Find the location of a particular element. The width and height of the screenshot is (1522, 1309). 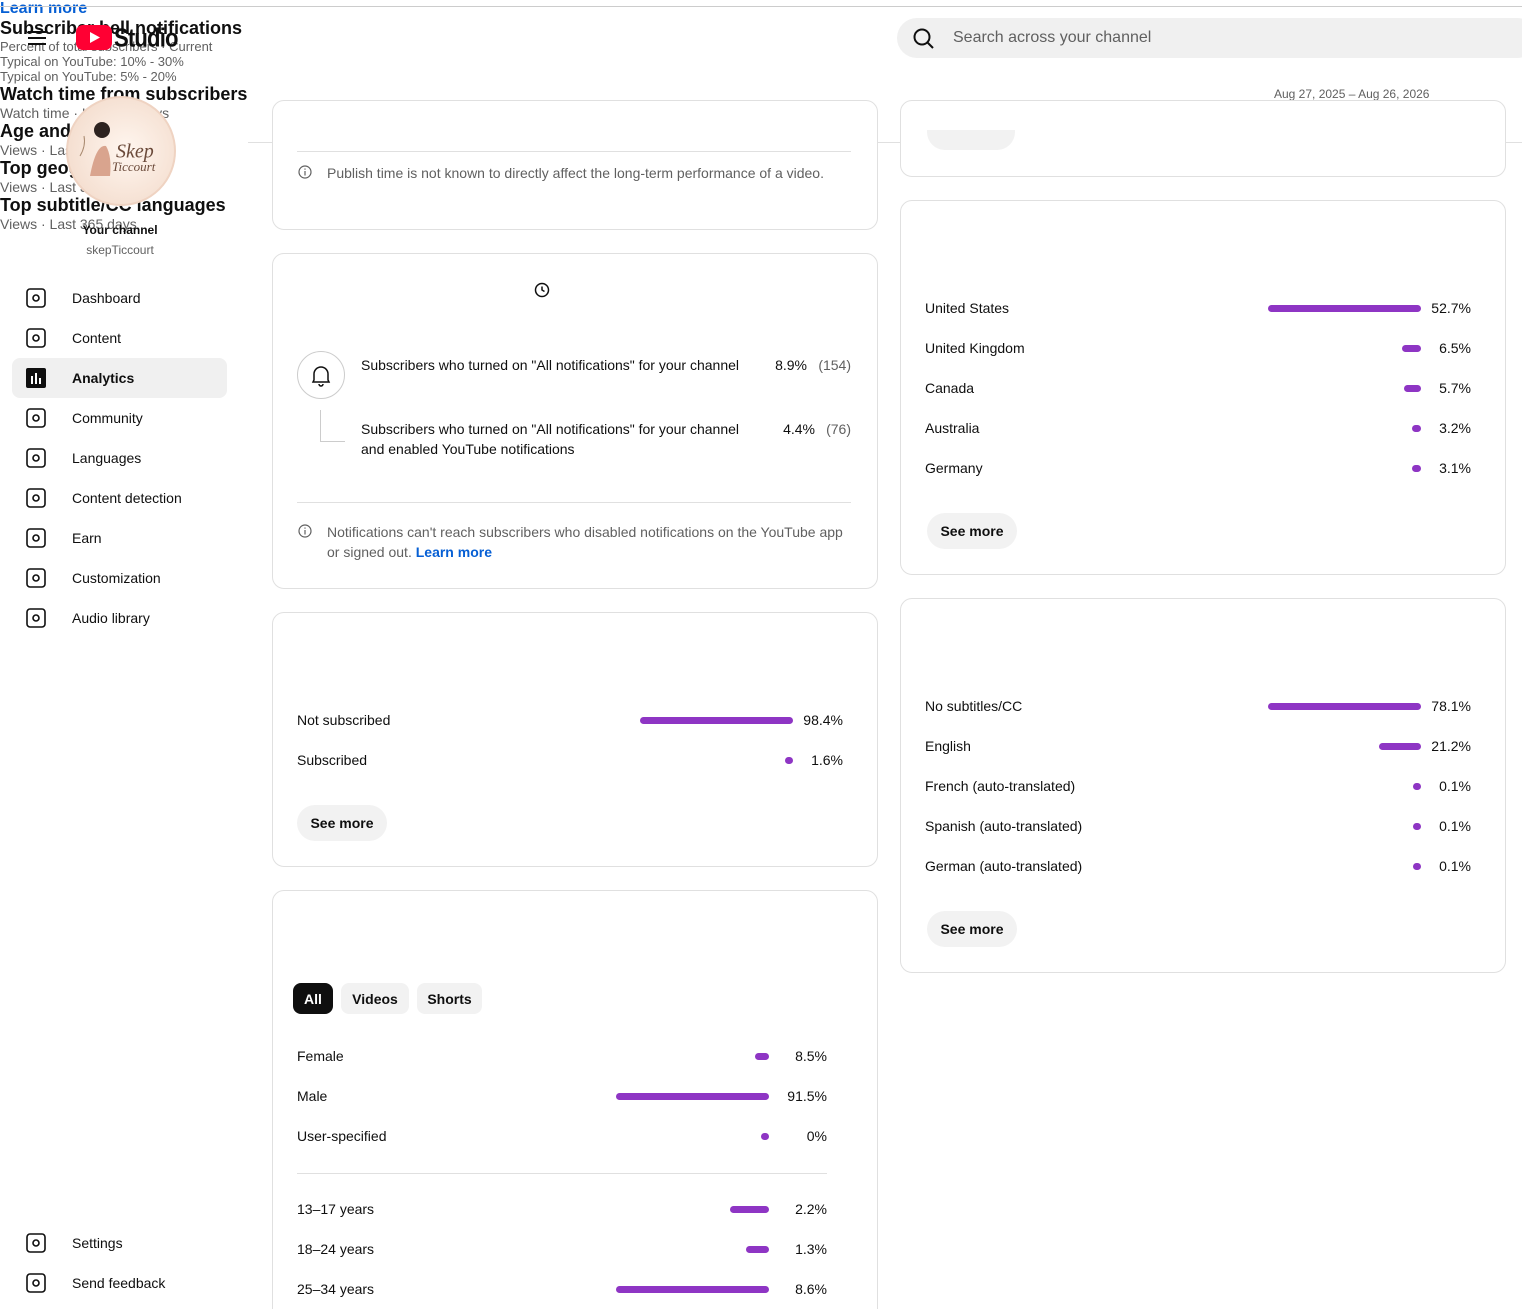

age-gender-card is located at coordinates (575, 1099).